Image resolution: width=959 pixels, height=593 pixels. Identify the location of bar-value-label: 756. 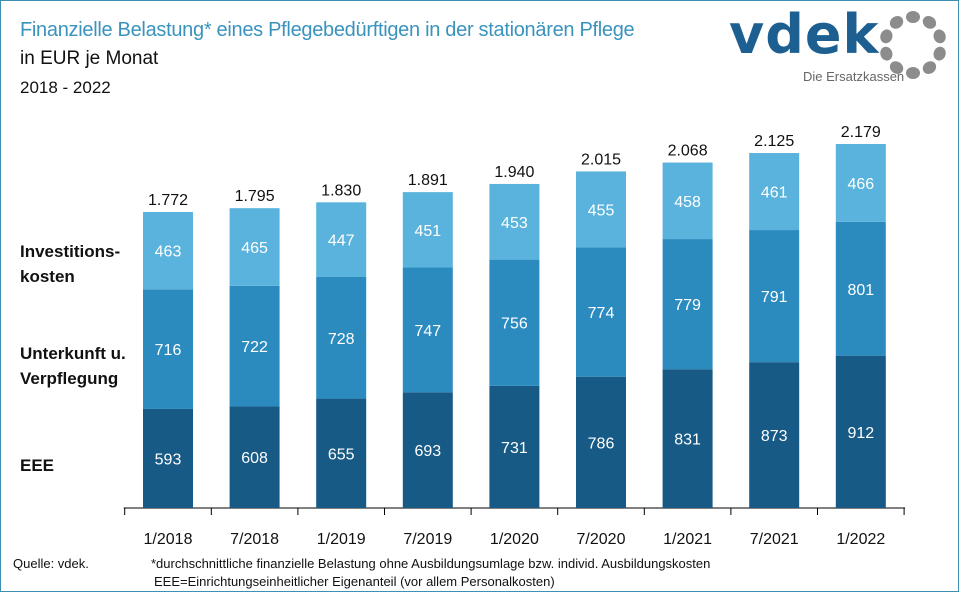
(514, 324).